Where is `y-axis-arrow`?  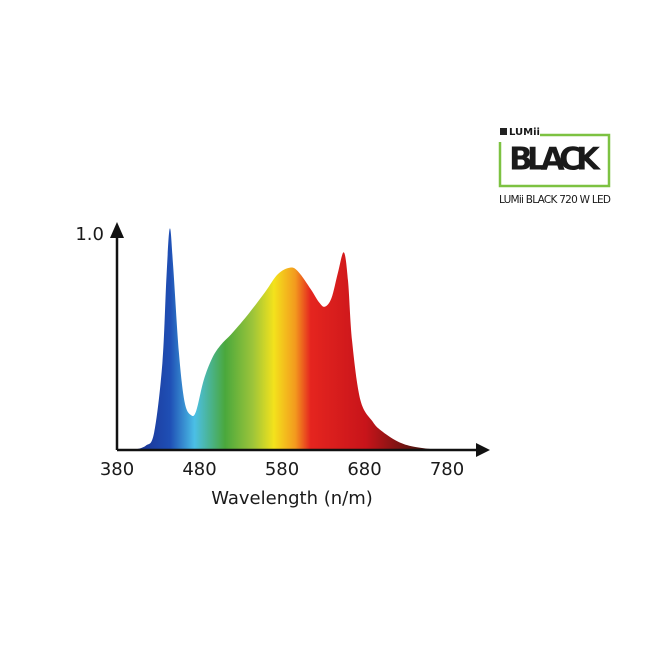 y-axis-arrow is located at coordinates (117, 230).